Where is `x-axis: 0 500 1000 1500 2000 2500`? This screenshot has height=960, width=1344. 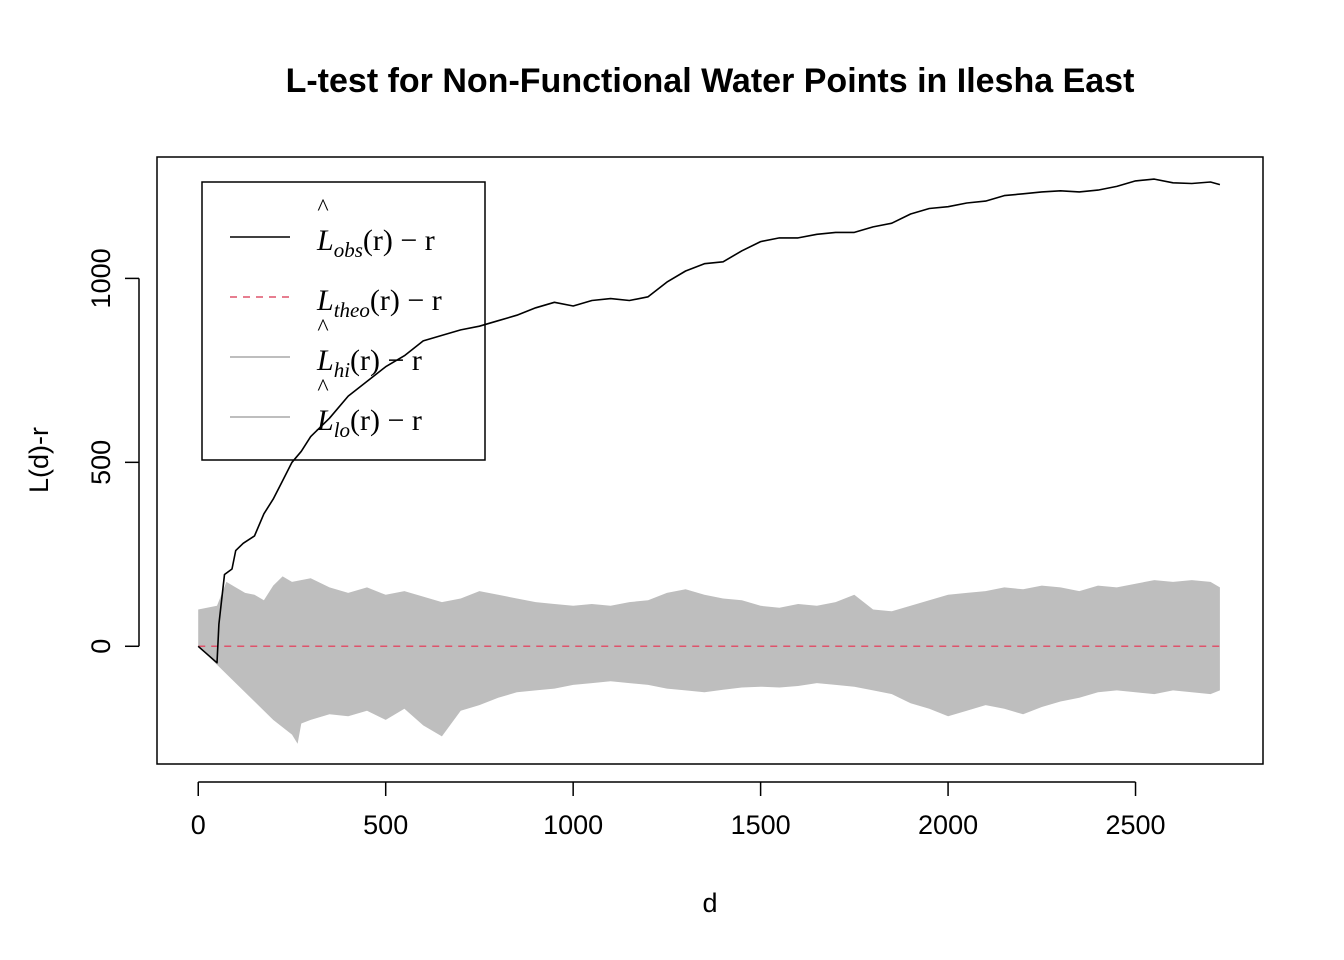 x-axis: 0 500 1000 1500 2000 2500 is located at coordinates (678, 810).